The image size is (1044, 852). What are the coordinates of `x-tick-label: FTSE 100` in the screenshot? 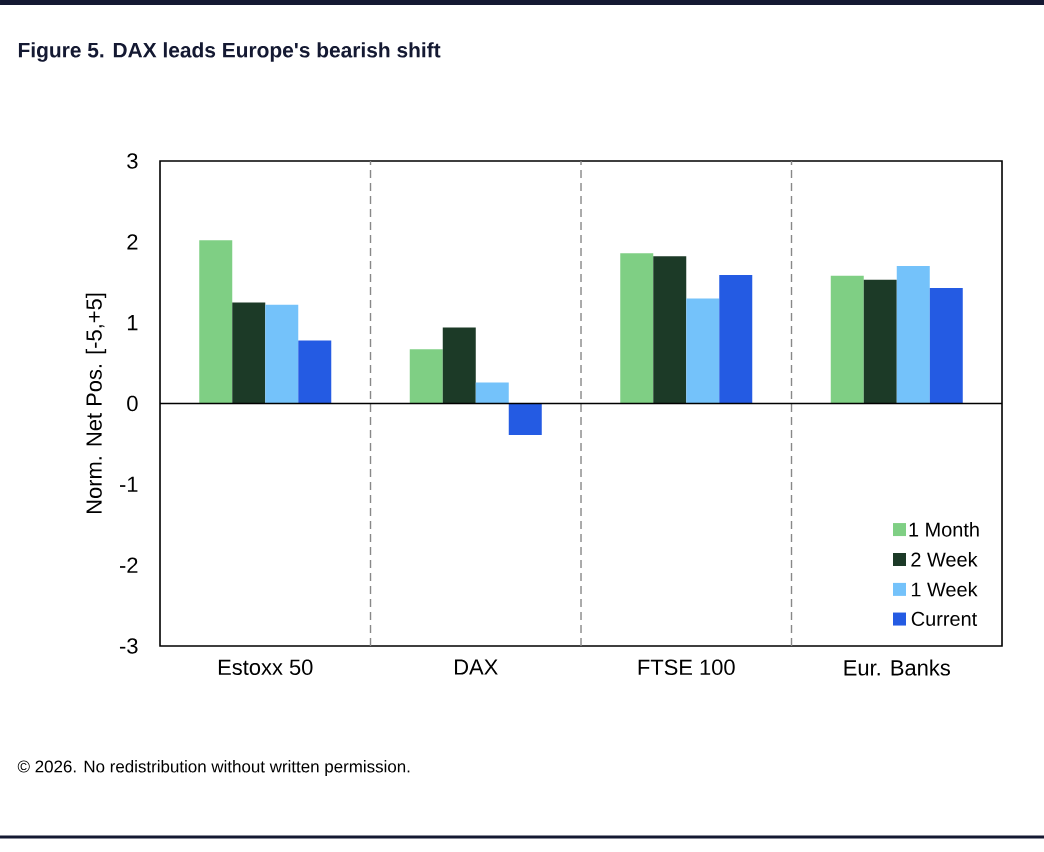 It's located at (686, 667).